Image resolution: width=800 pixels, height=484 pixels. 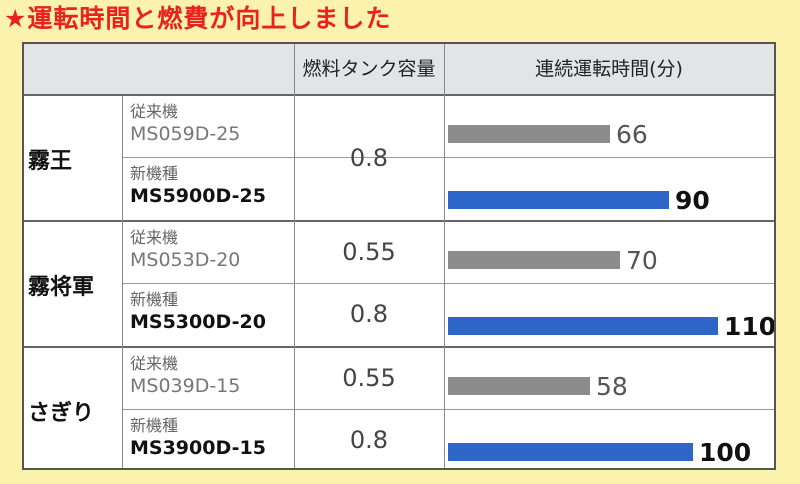 I want to click on runtime-value-label: 90, so click(x=692, y=200).